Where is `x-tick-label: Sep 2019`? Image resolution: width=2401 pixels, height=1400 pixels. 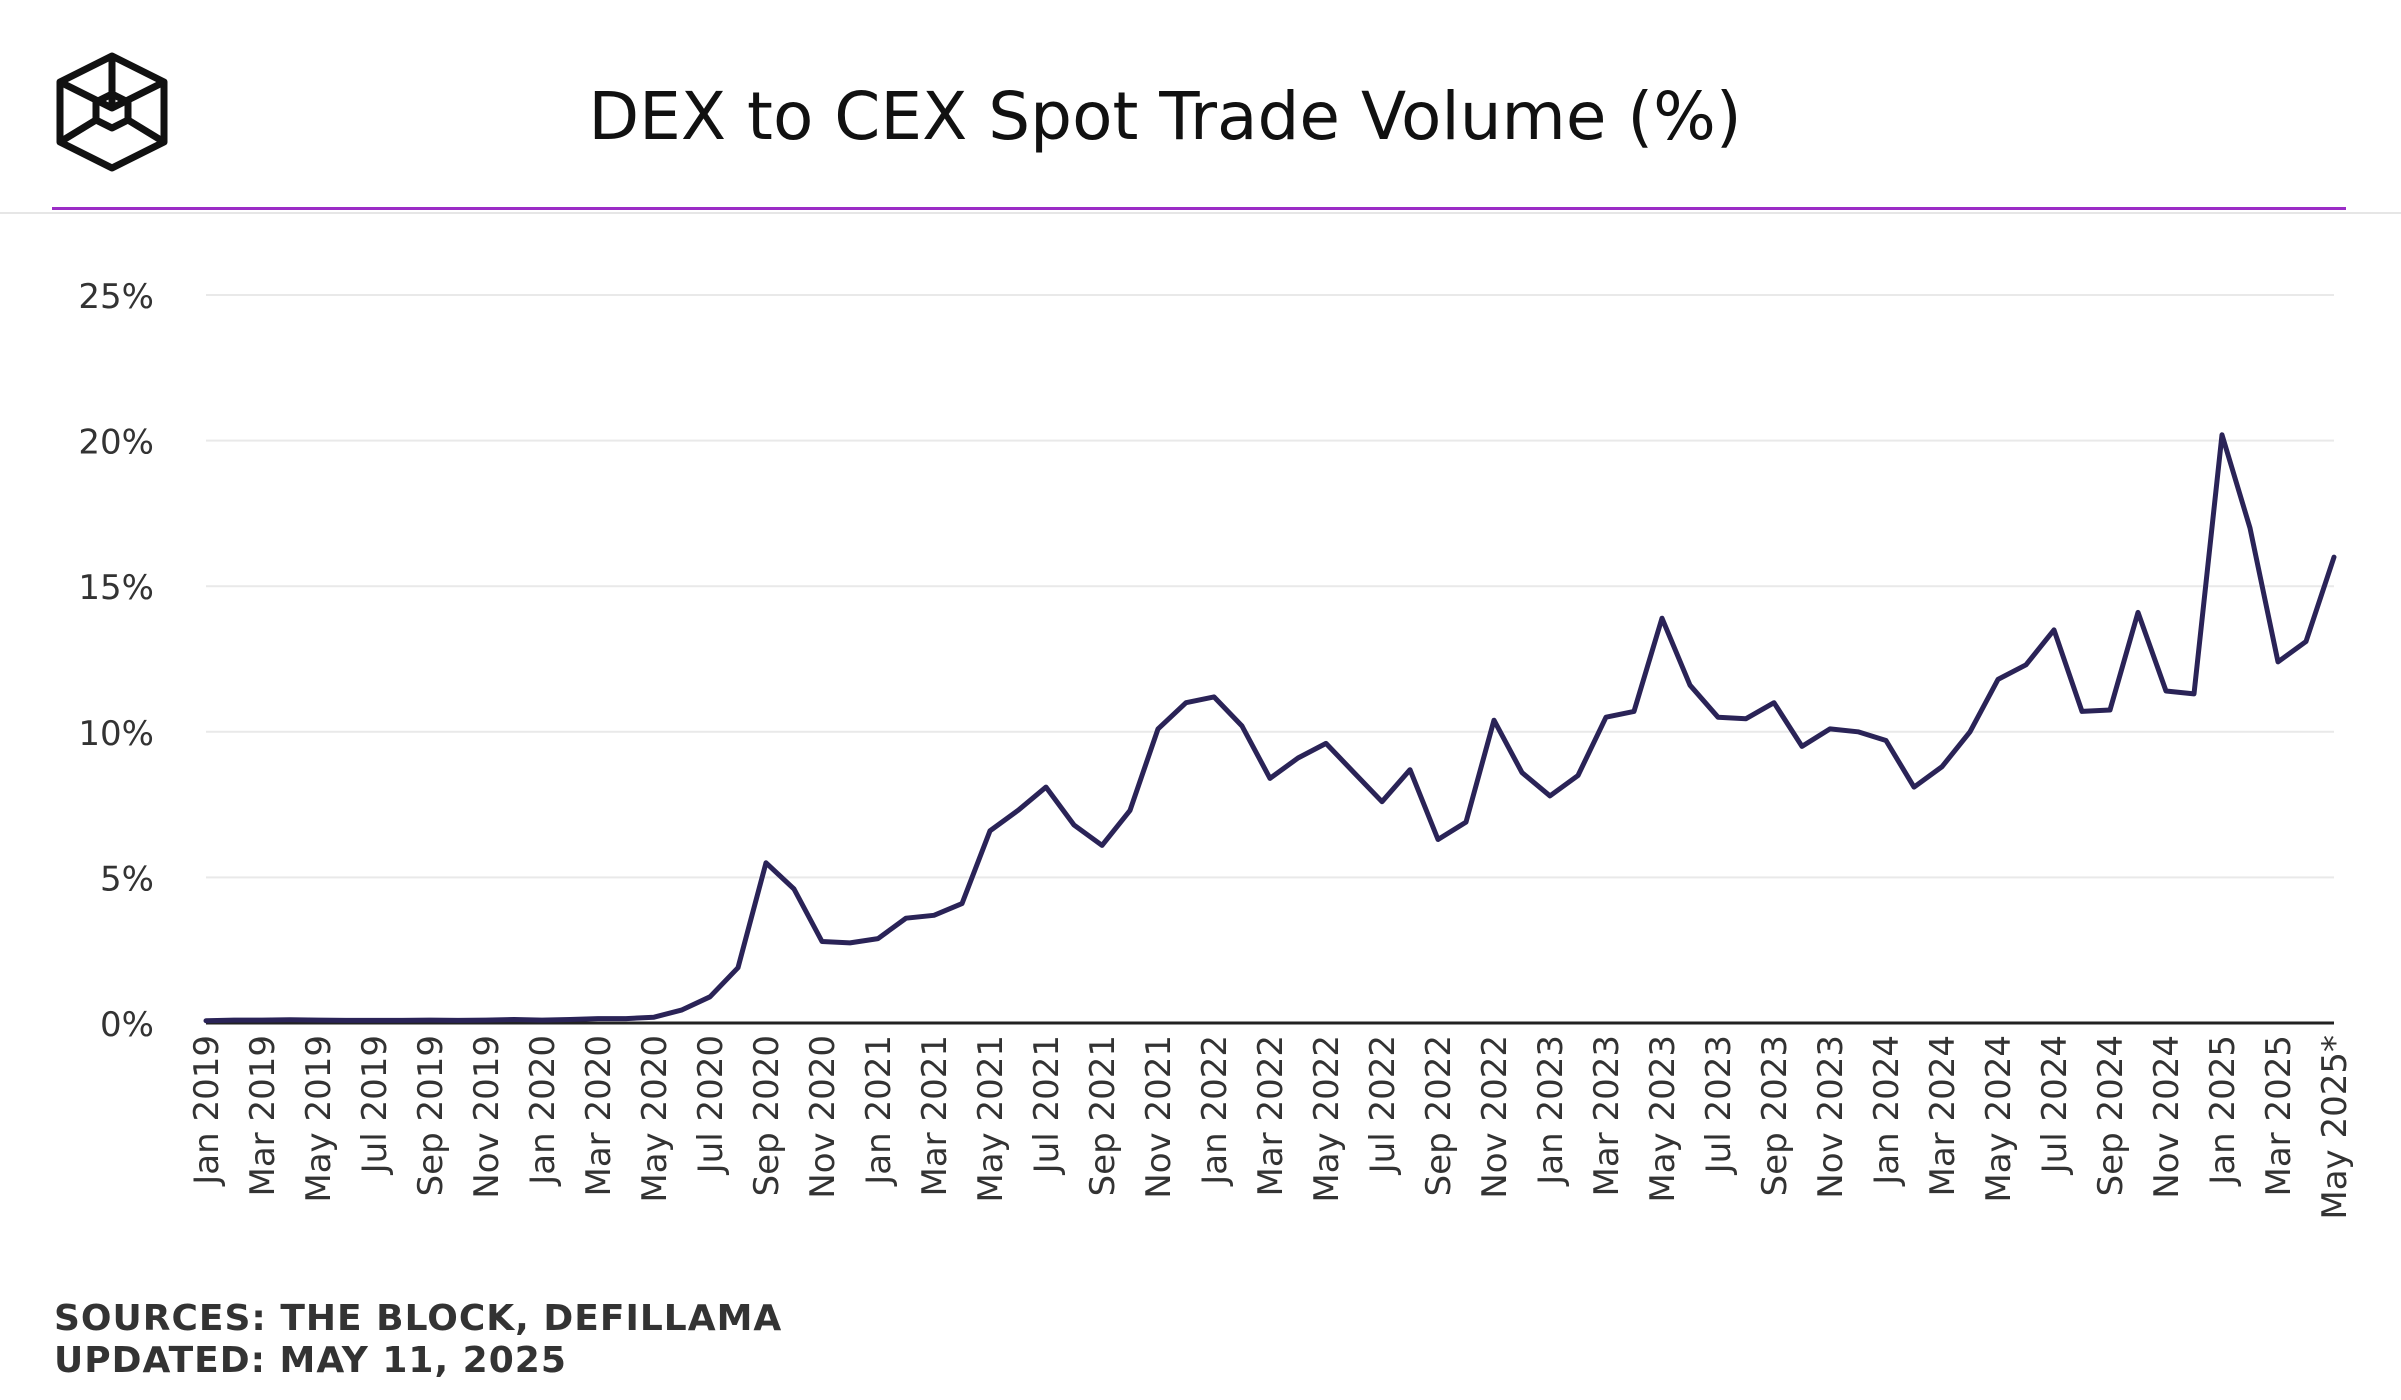 x-tick-label: Sep 2019 is located at coordinates (431, 1115).